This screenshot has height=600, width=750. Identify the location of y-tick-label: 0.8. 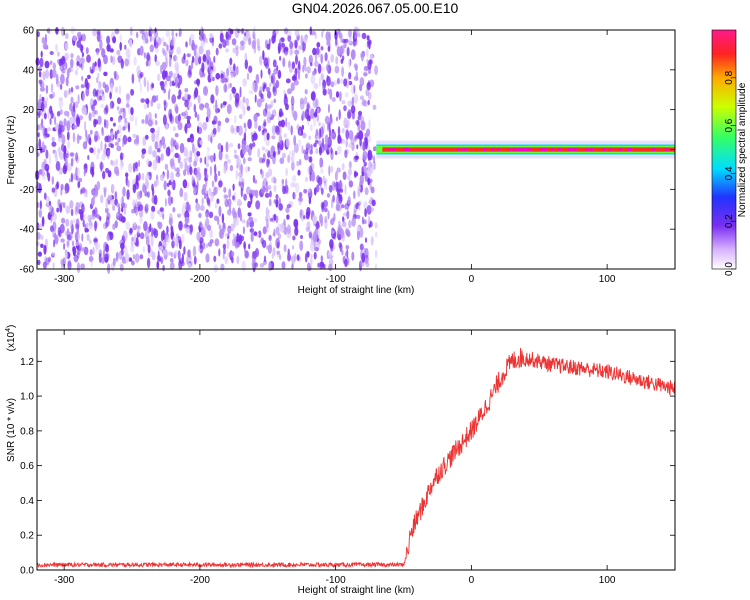
(27, 431).